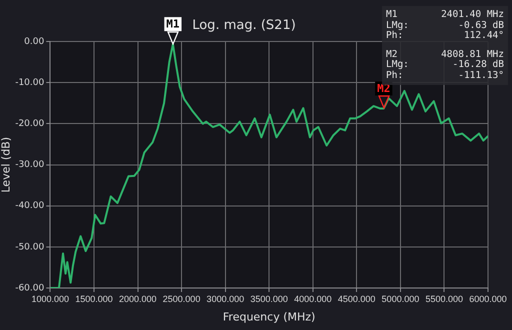 The image size is (512, 330). I want to click on chart-title: Log. mag. (S21), so click(244, 26).